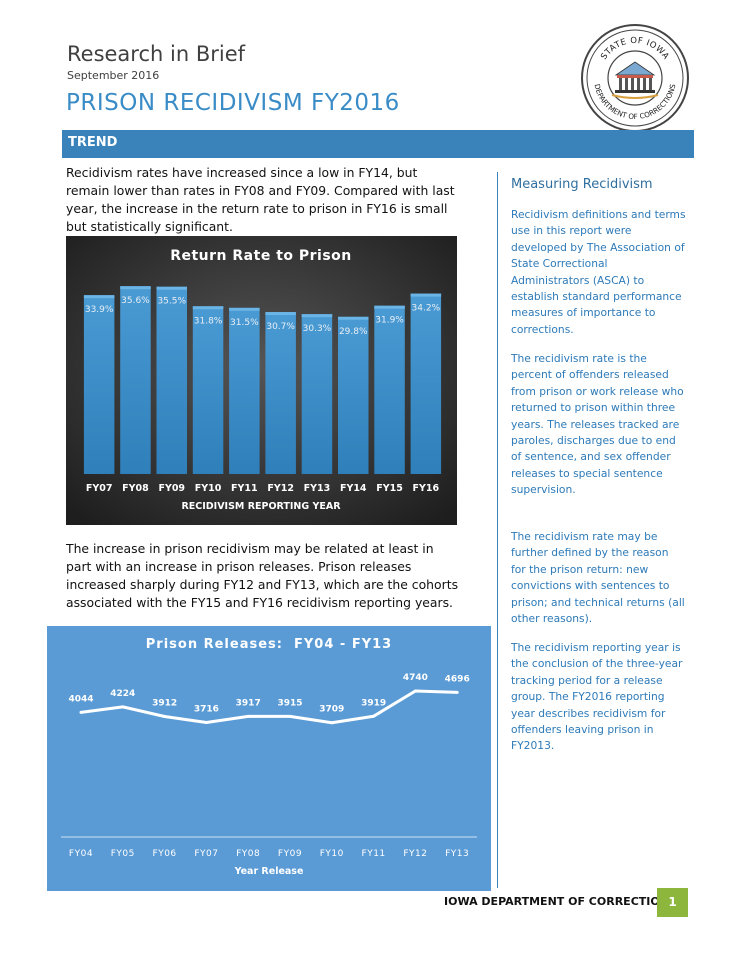 The height and width of the screenshot is (975, 753). Describe the element at coordinates (317, 394) in the screenshot. I see `bar-fy13` at that location.